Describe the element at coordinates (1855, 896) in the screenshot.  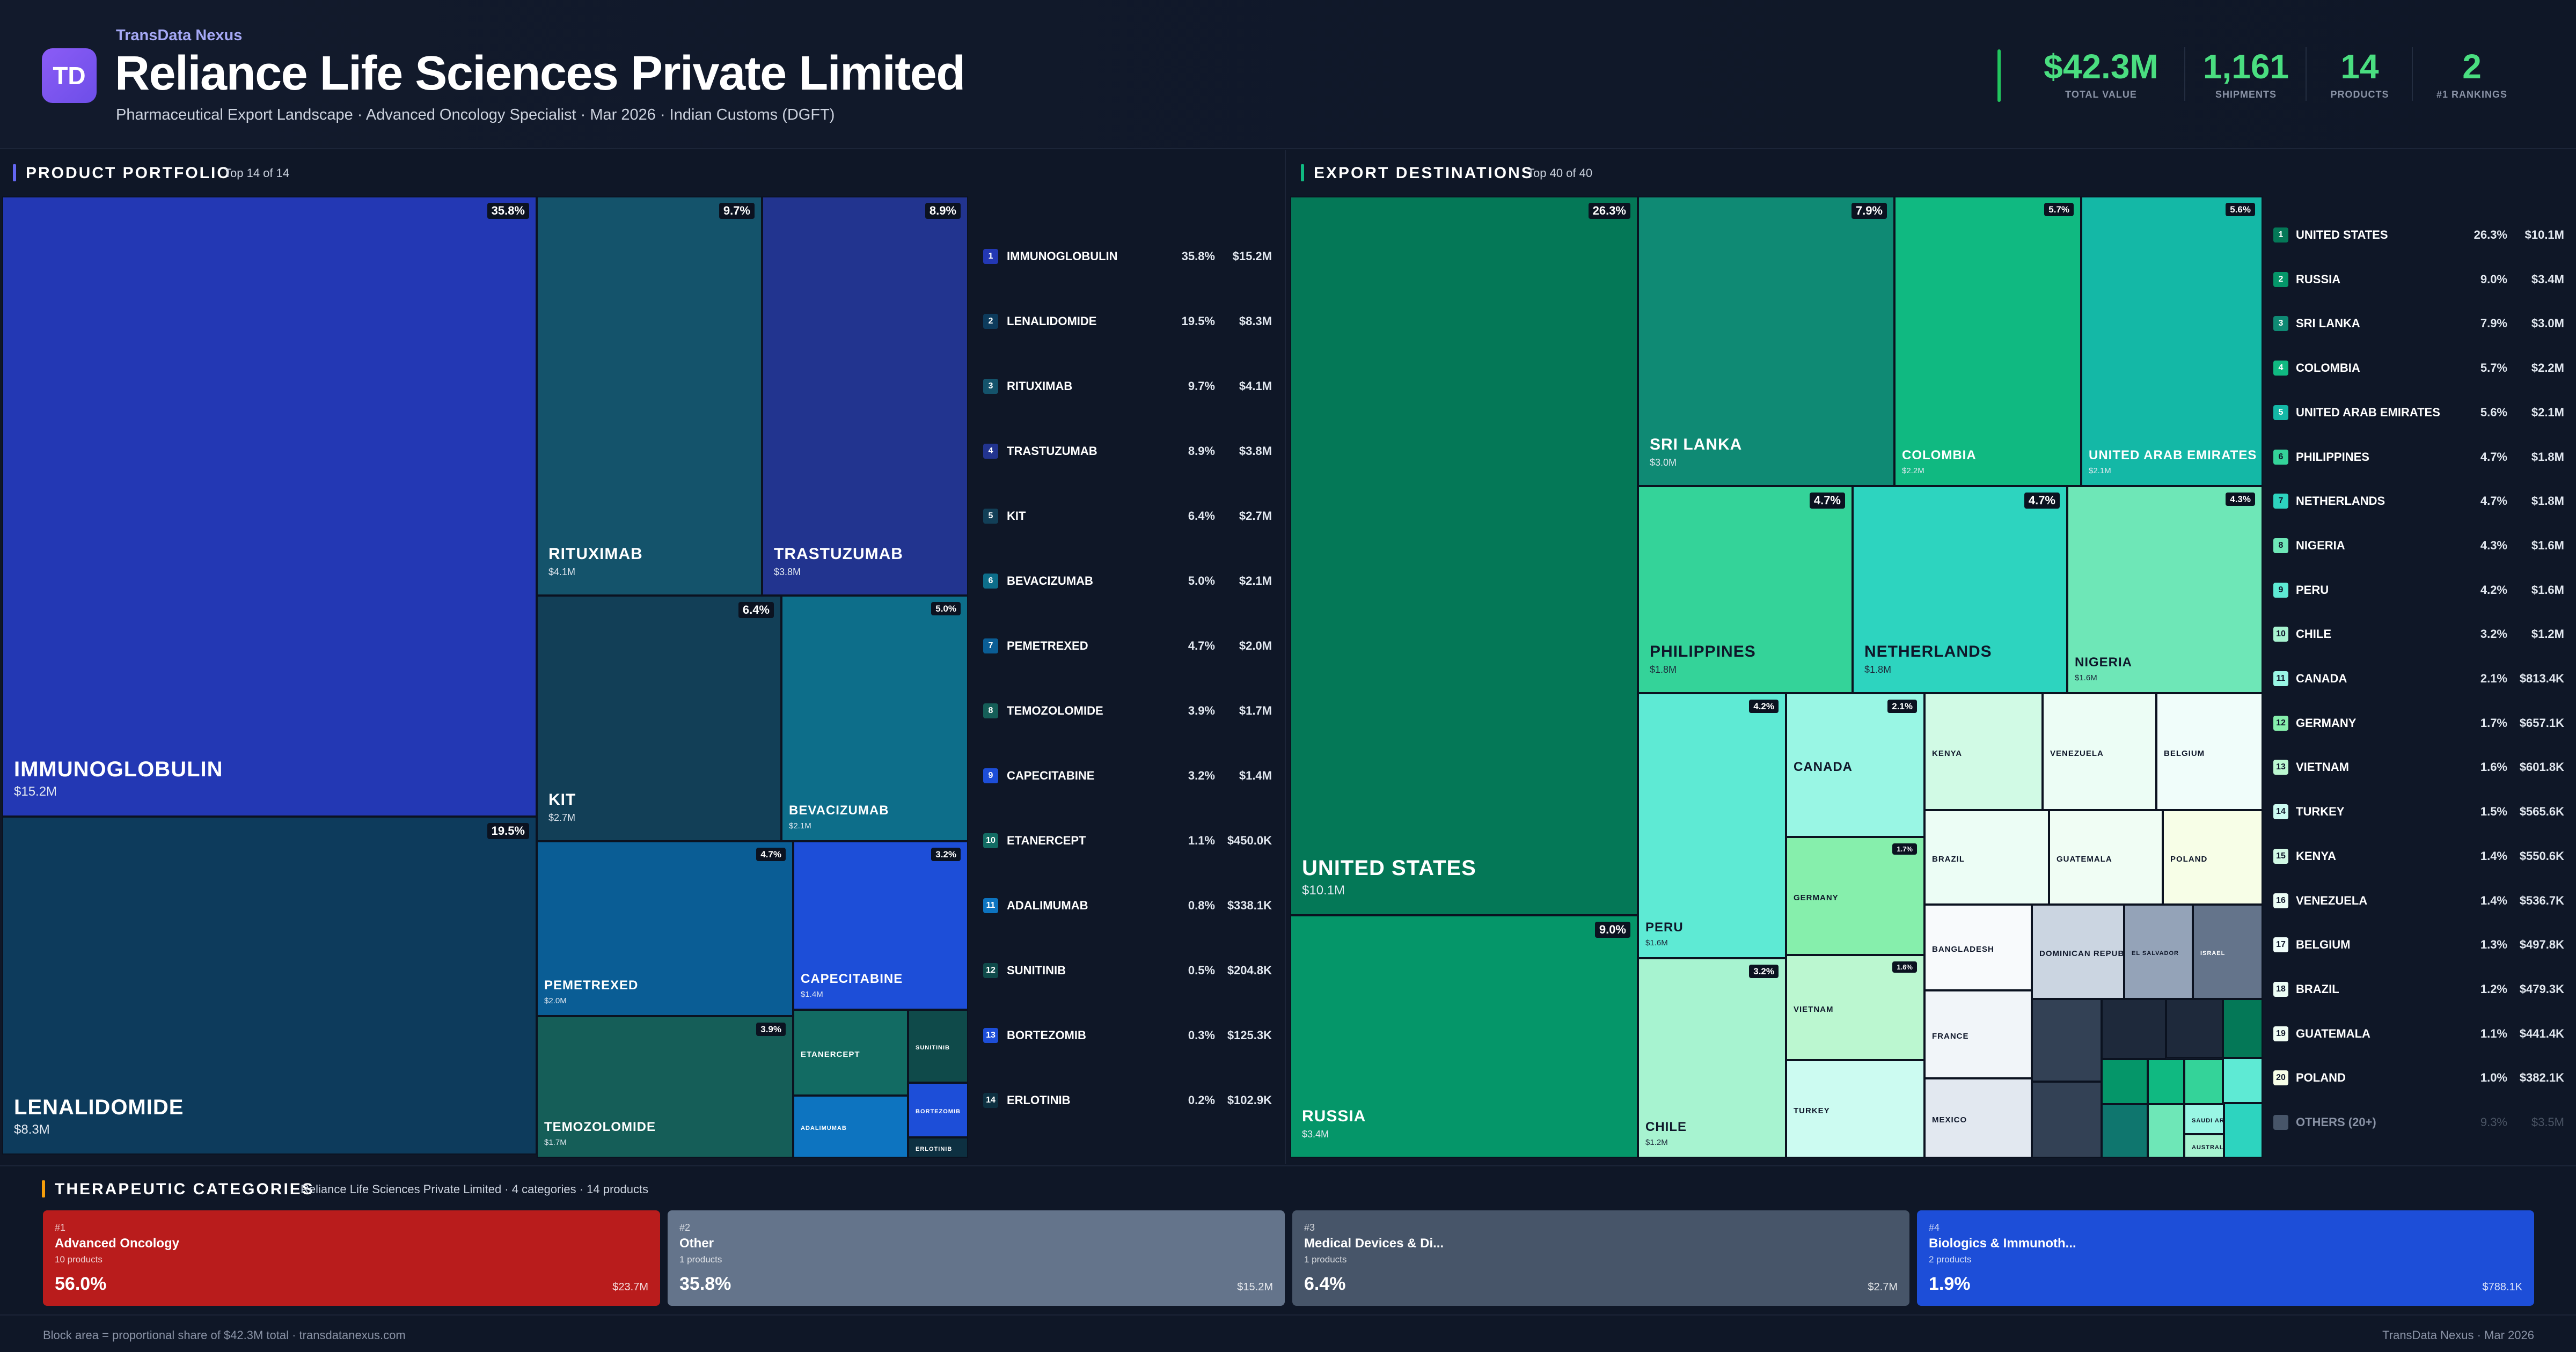
I see `tile-germany: 1.7% GERMANY` at that location.